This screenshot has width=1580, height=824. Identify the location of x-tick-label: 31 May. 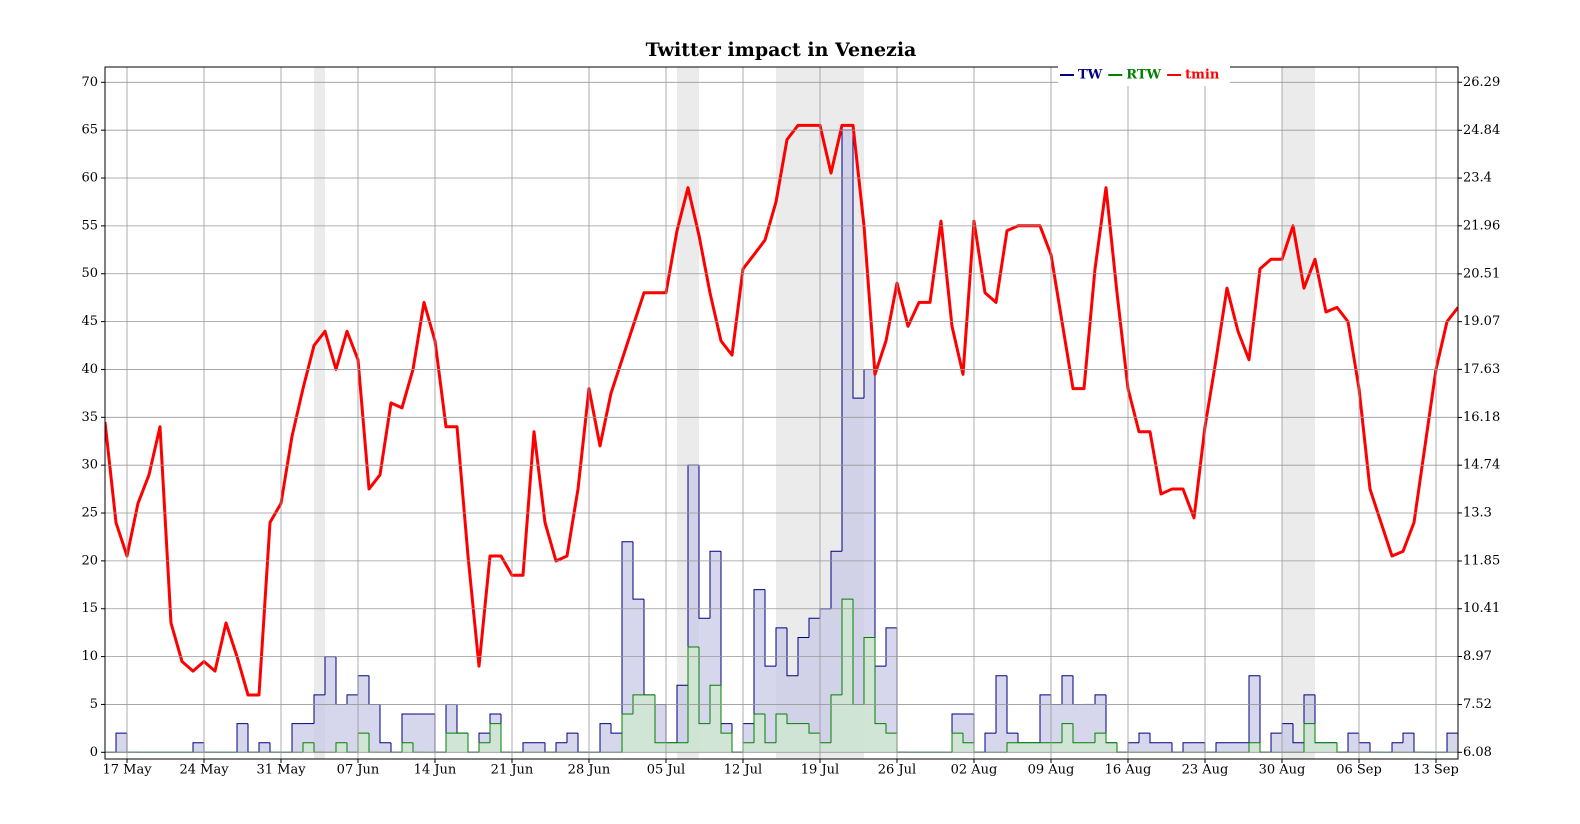
(281, 770).